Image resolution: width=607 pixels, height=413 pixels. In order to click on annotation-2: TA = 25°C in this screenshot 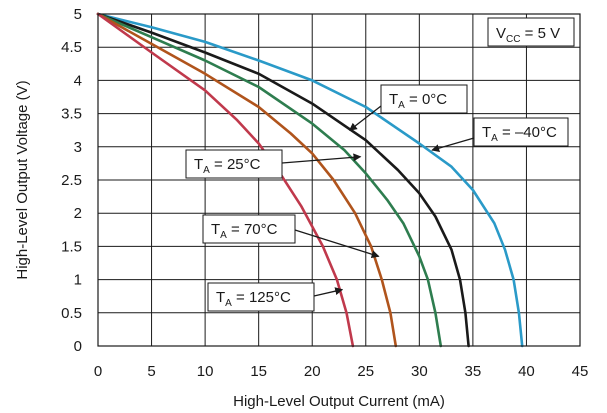, I will do `click(273, 164)`.